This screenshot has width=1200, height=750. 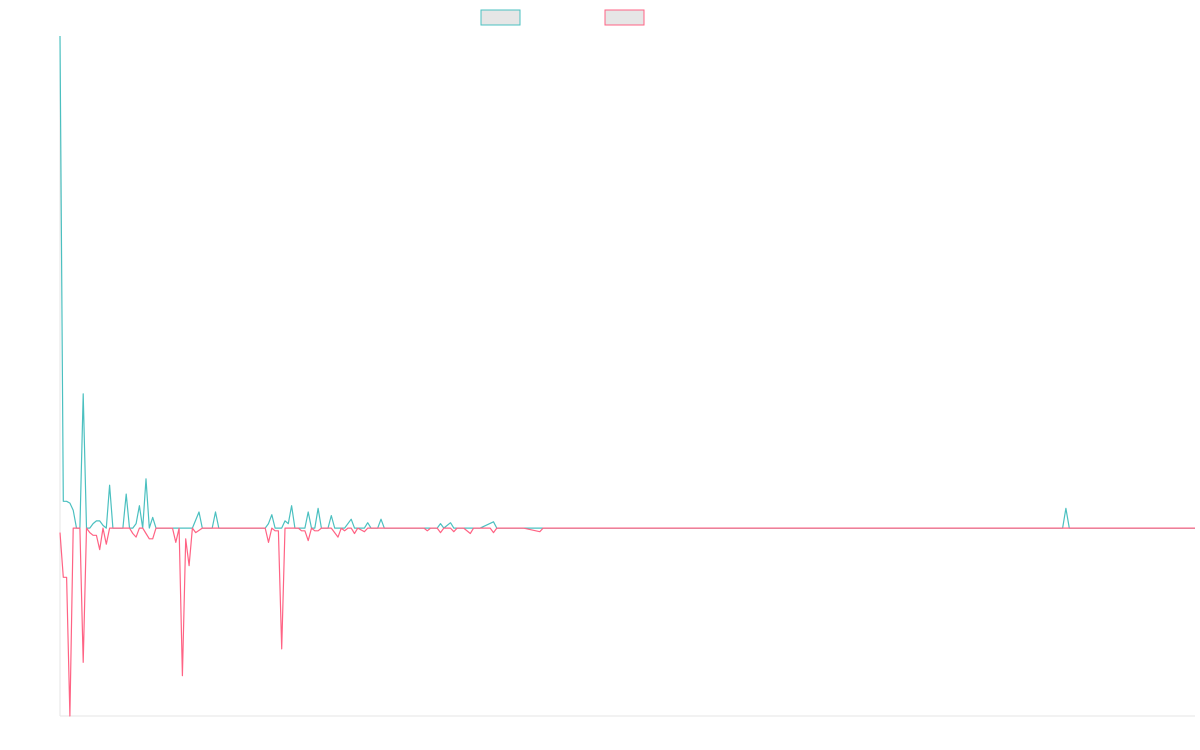 I want to click on legend, so click(x=562, y=17).